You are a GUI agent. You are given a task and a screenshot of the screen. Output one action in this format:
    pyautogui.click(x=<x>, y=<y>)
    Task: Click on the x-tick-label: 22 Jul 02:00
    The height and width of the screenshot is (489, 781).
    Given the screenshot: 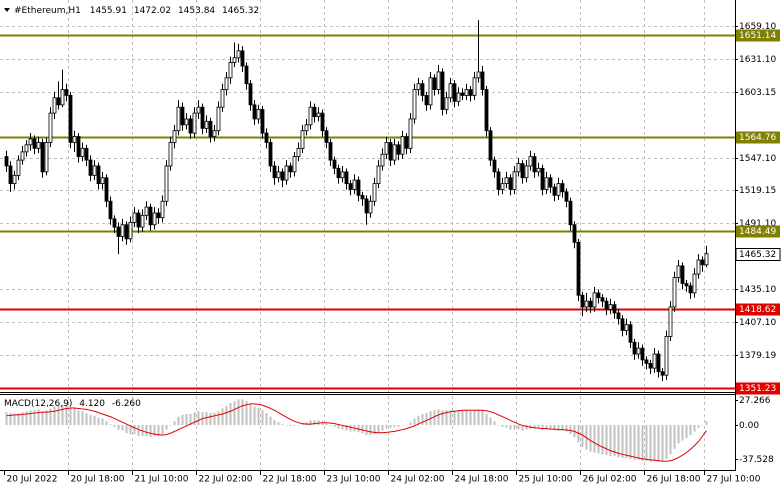 What is the action you would take?
    pyautogui.click(x=226, y=480)
    